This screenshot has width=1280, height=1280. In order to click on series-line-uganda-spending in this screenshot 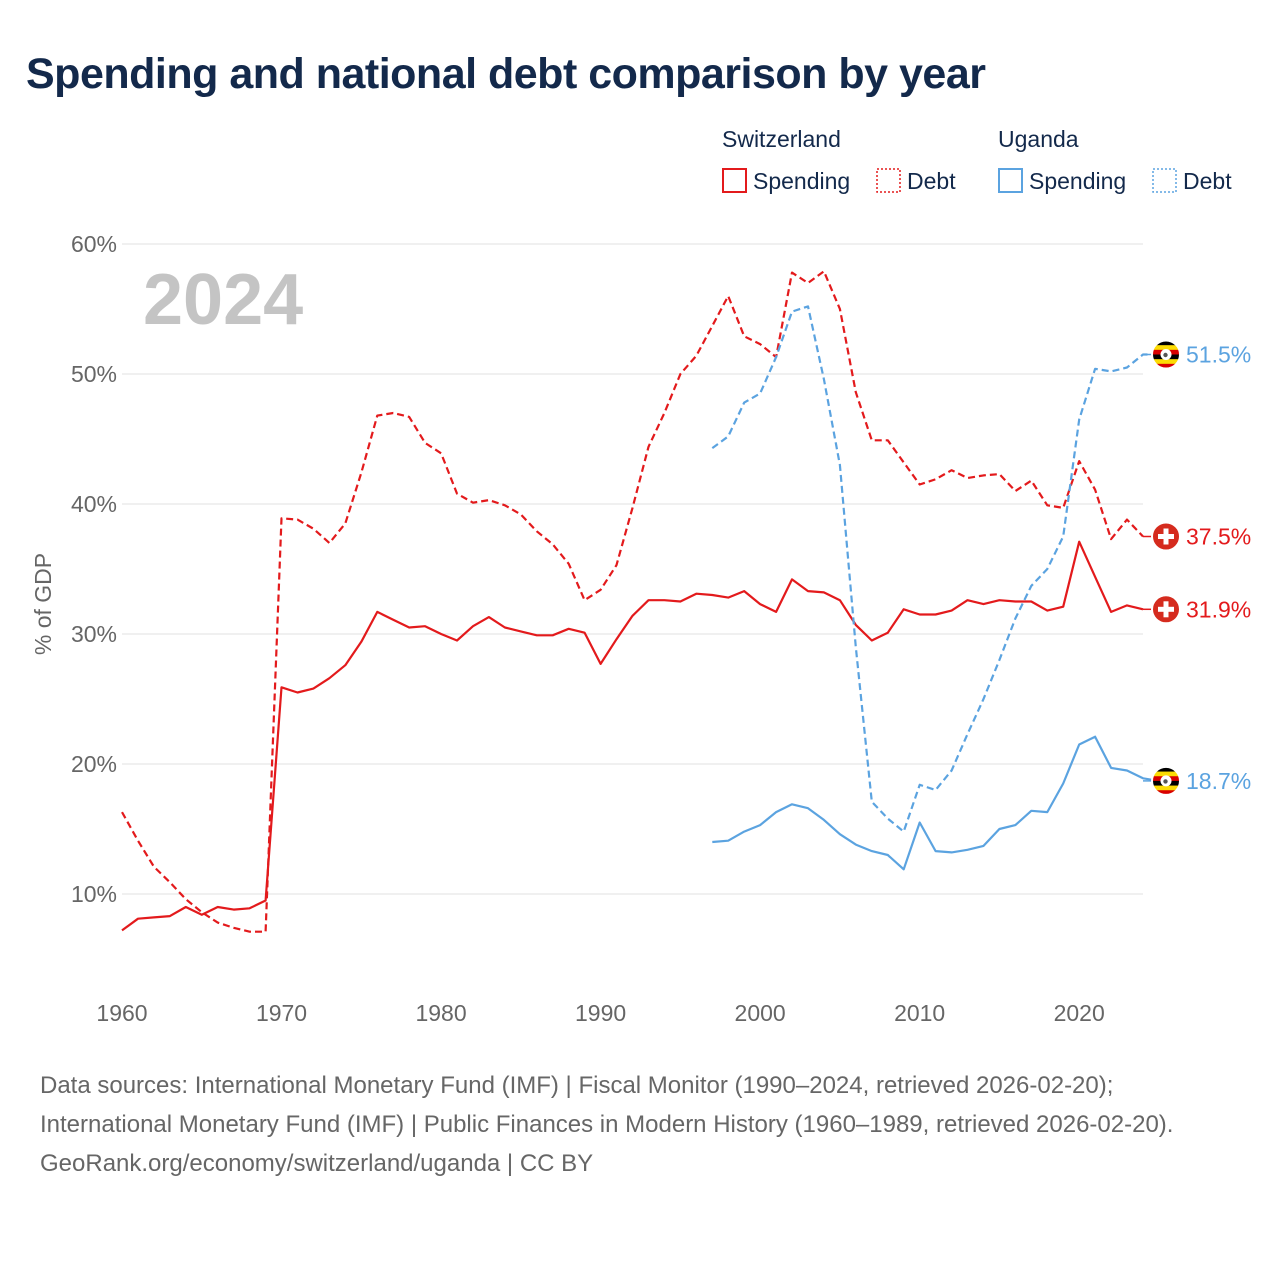, I will do `click(936, 803)`.